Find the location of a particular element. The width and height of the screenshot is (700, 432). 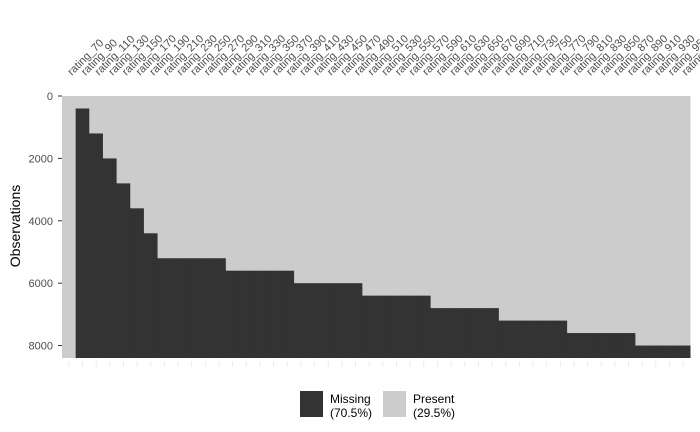

y-axis: 0 2000 4000 6000 8000 is located at coordinates (45, 222).